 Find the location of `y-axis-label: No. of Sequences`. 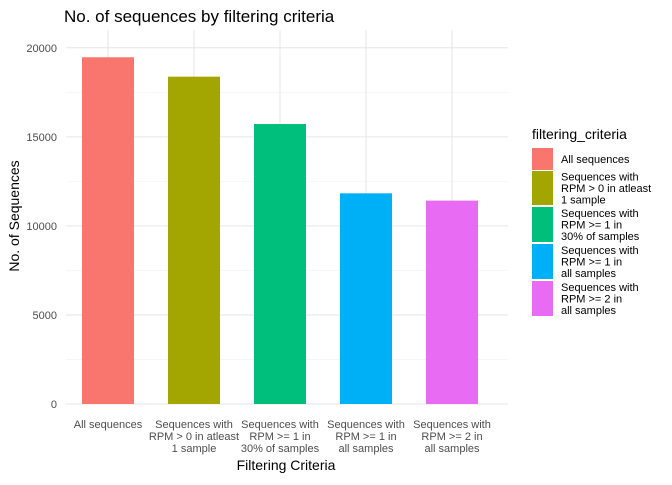

y-axis-label: No. of Sequences is located at coordinates (14, 215).